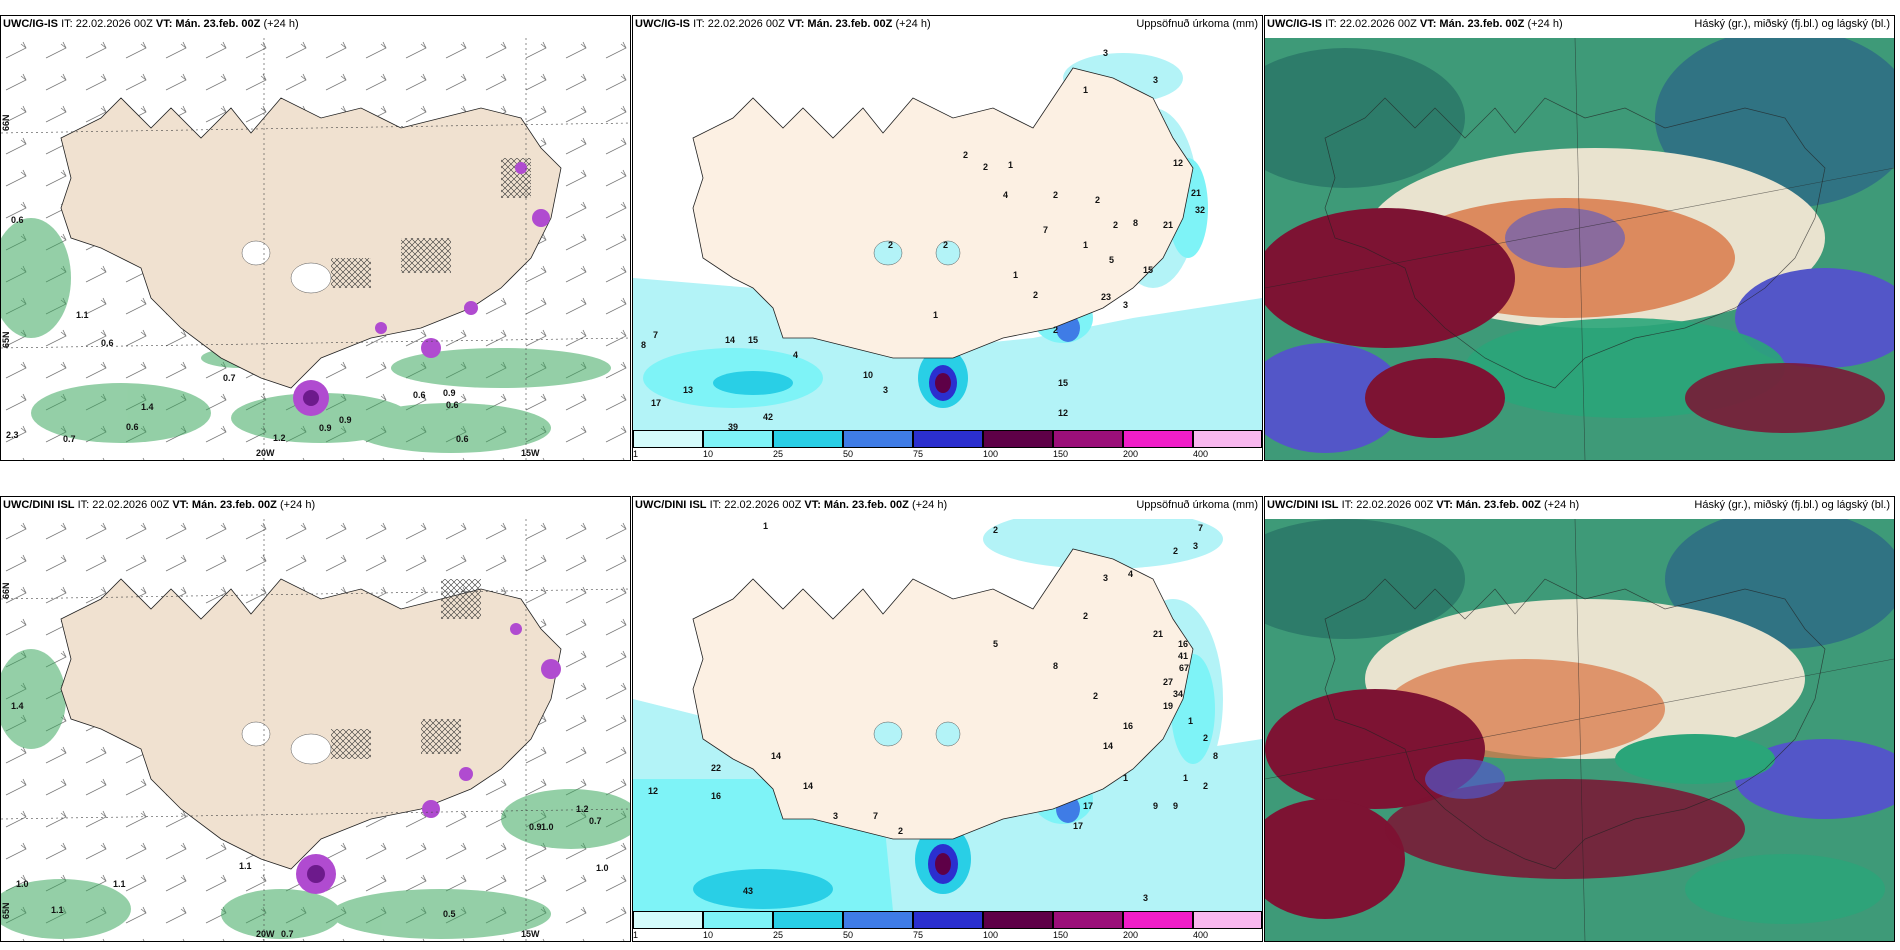  What do you see at coordinates (1168, 682) in the screenshot?
I see `precip-number: 27` at bounding box center [1168, 682].